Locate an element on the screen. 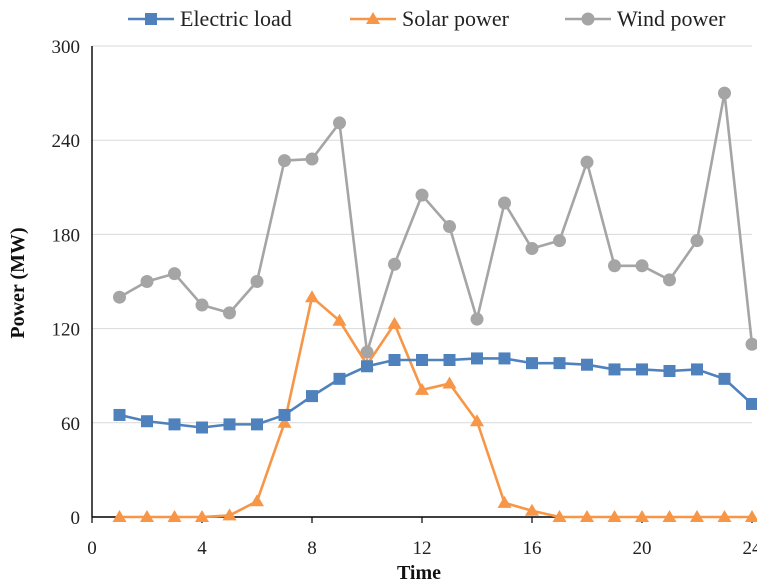 This screenshot has height=581, width=757. y-axis-title: Power (MW) is located at coordinates (18, 282).